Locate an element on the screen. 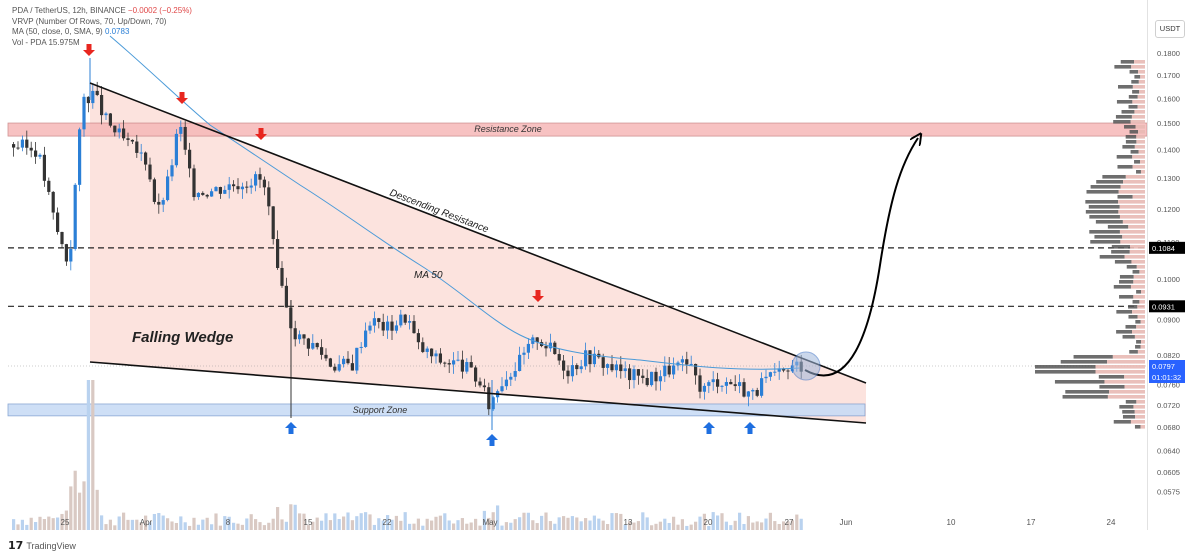 Image resolution: width=1200 pixels, height=555 pixels. currency-button: USDT is located at coordinates (1170, 29).